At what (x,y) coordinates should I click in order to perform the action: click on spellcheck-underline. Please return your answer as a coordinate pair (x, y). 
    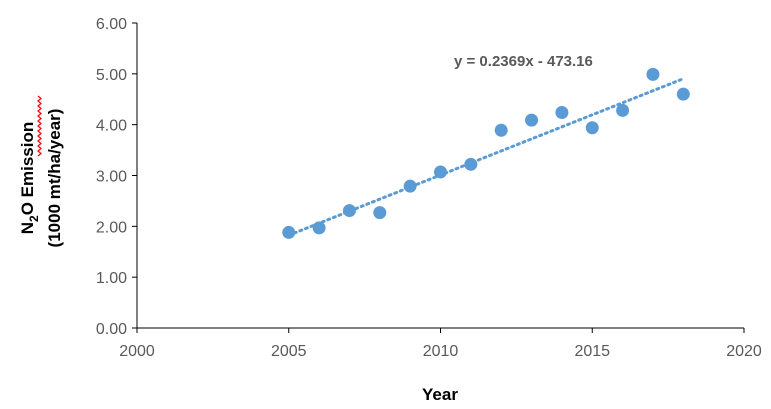
    Looking at the image, I should click on (39, 126).